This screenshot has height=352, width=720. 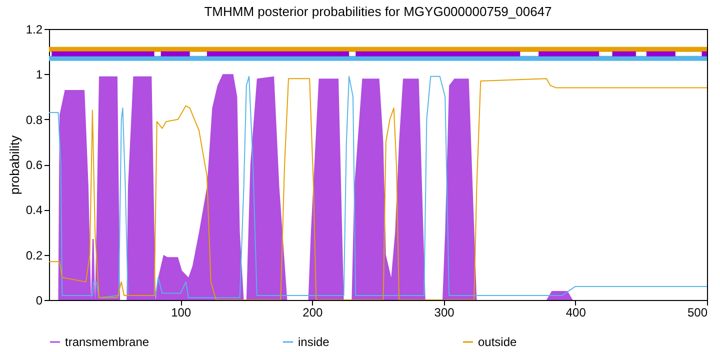 I want to click on y-tick-label: 1.2, so click(x=34, y=29).